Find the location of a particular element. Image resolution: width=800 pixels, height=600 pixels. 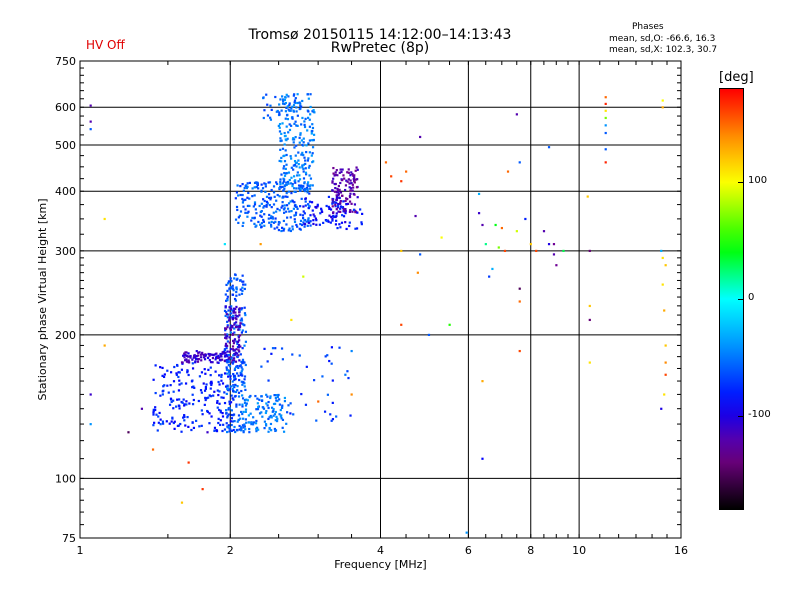

colorbar-tick-mark is located at coordinates (741, 417).